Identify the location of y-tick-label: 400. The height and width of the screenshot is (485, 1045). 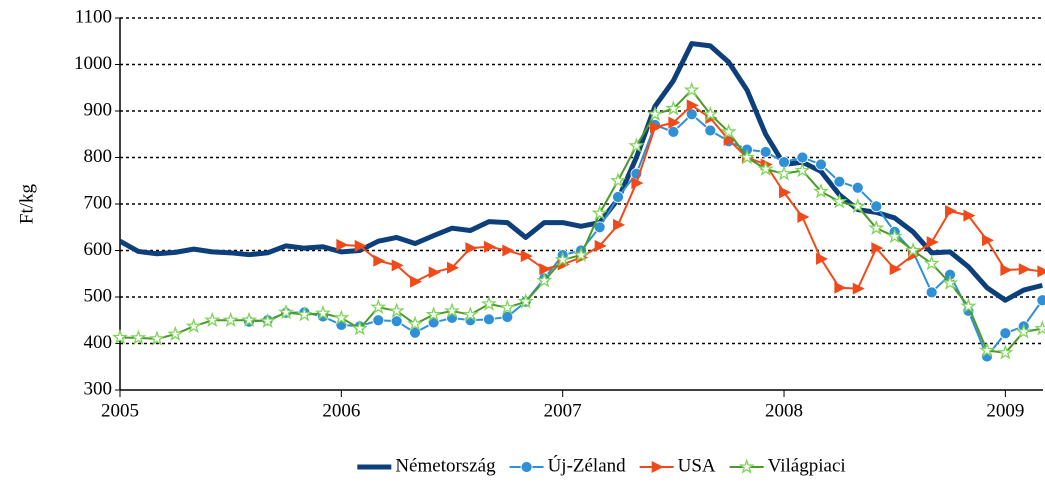
(98, 342).